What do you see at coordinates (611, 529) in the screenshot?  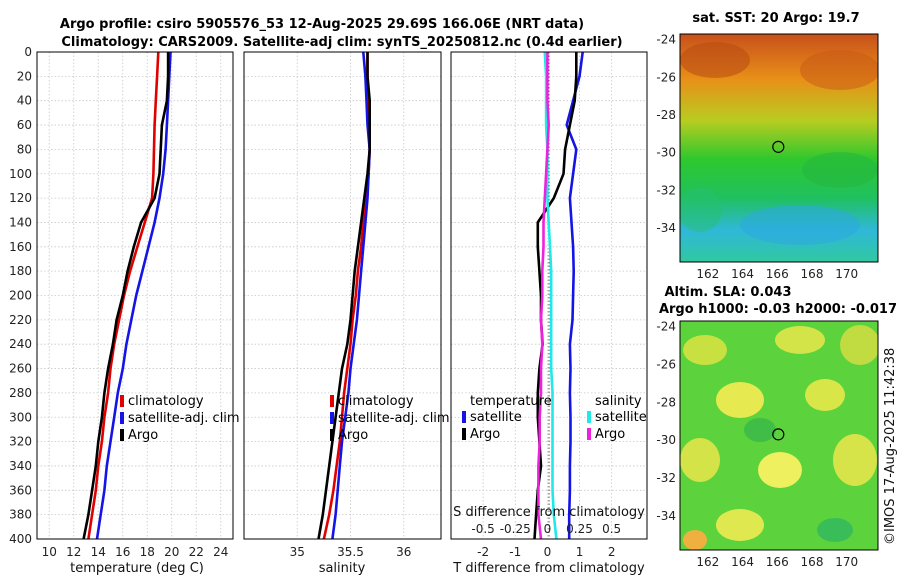 I see `x-tick-label-top: 0.5` at bounding box center [611, 529].